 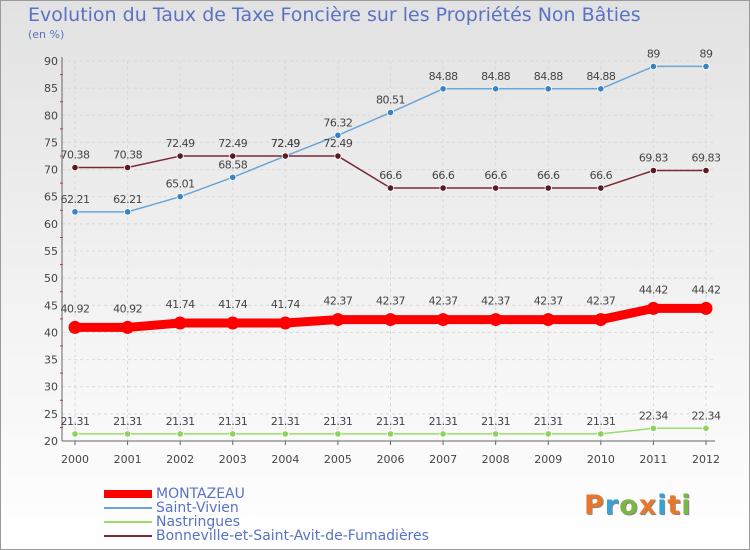 What do you see at coordinates (75, 308) in the screenshot?
I see `data-label-montazeau: 40.92` at bounding box center [75, 308].